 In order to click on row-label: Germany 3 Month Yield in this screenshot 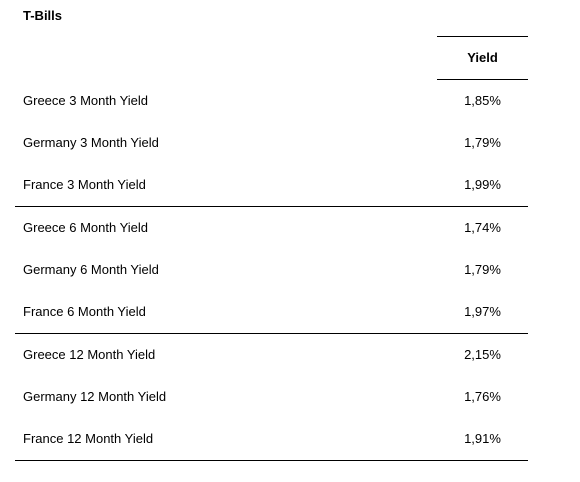, I will do `click(91, 142)`.